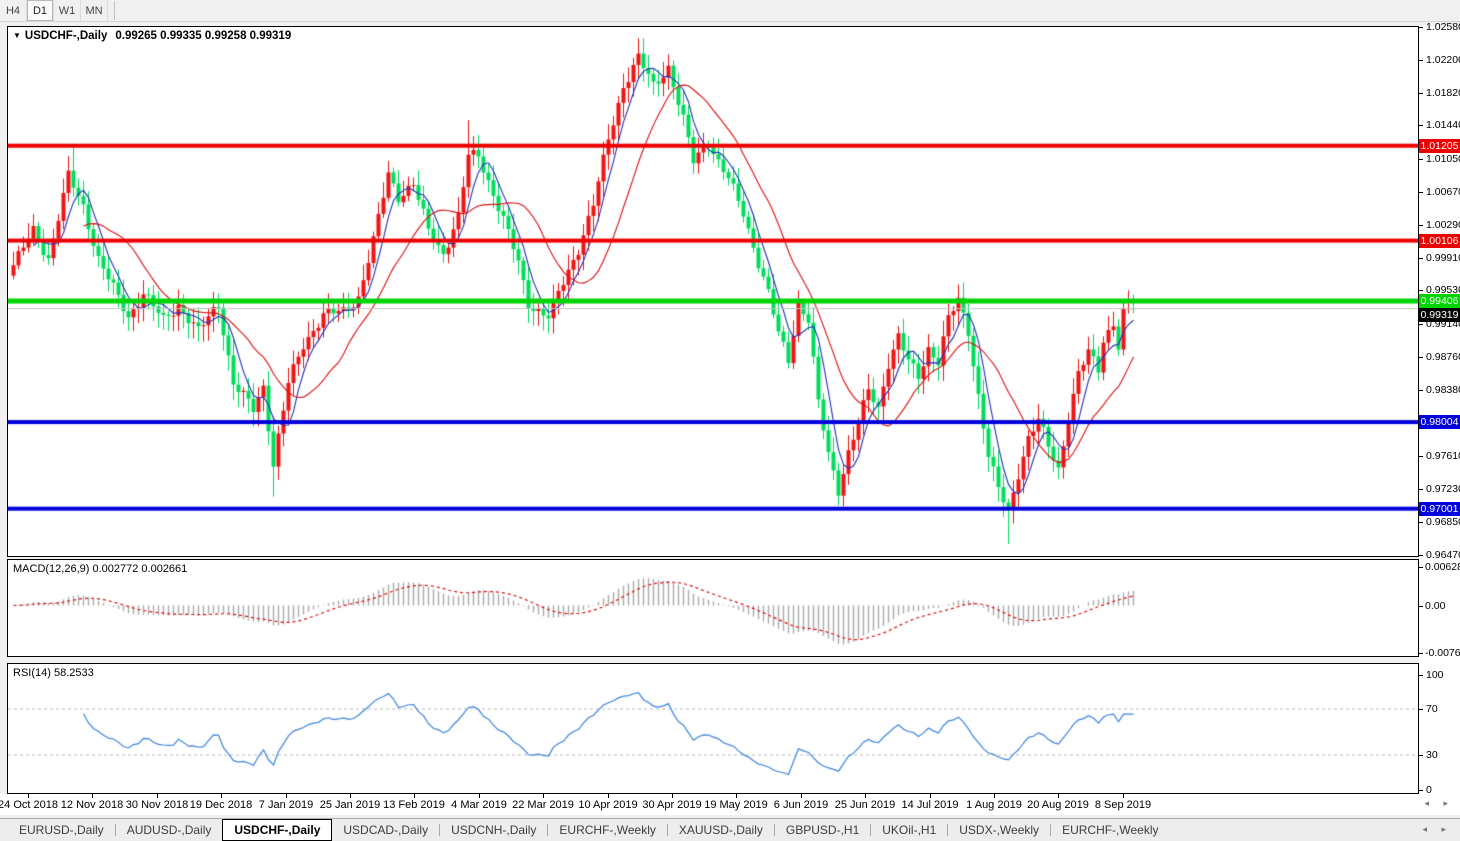 The image size is (1460, 841). I want to click on macd-panel: MACD(12,26,9) 0.002772 0.002661, so click(713, 608).